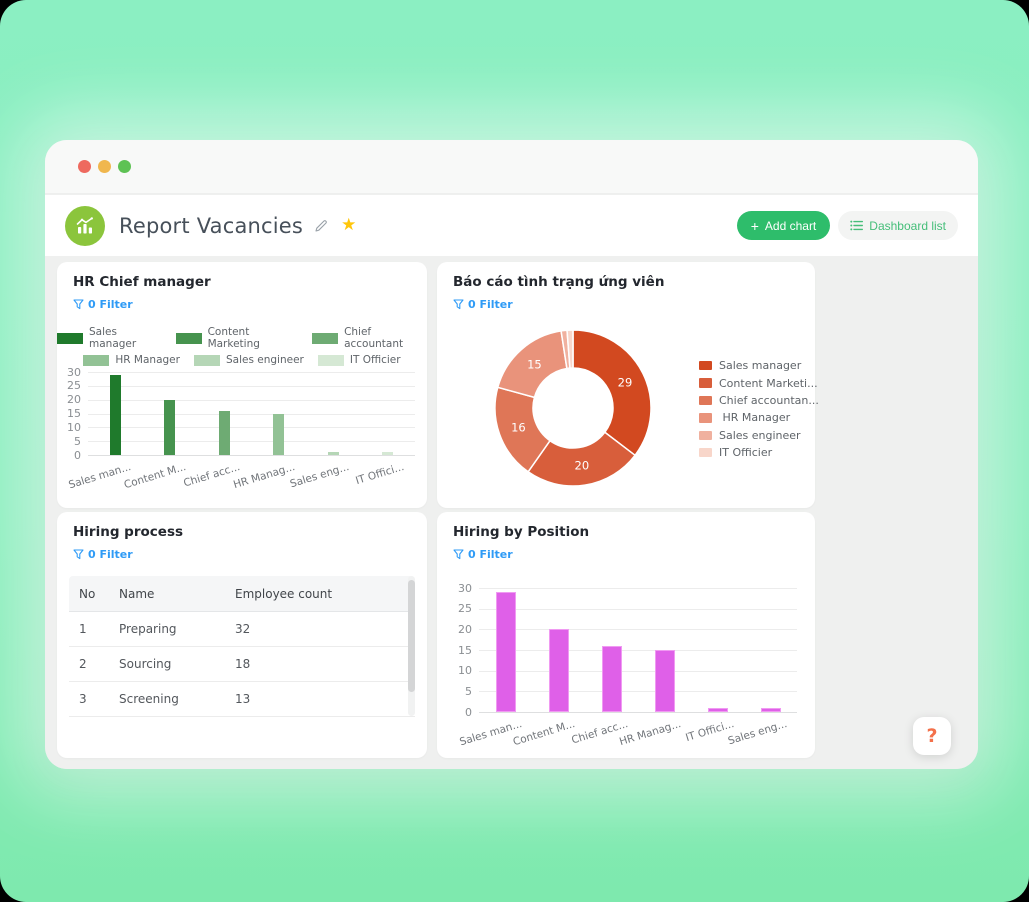 This screenshot has height=902, width=1029. I want to click on edit-title-button, so click(321, 226).